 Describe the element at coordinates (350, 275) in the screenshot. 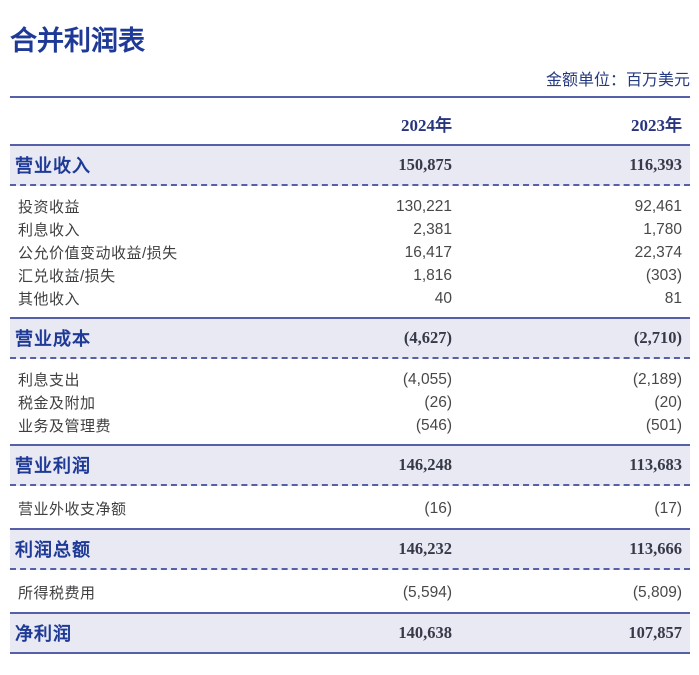

I see `table-row: 汇兑收益/损失 1,816 (303)` at that location.